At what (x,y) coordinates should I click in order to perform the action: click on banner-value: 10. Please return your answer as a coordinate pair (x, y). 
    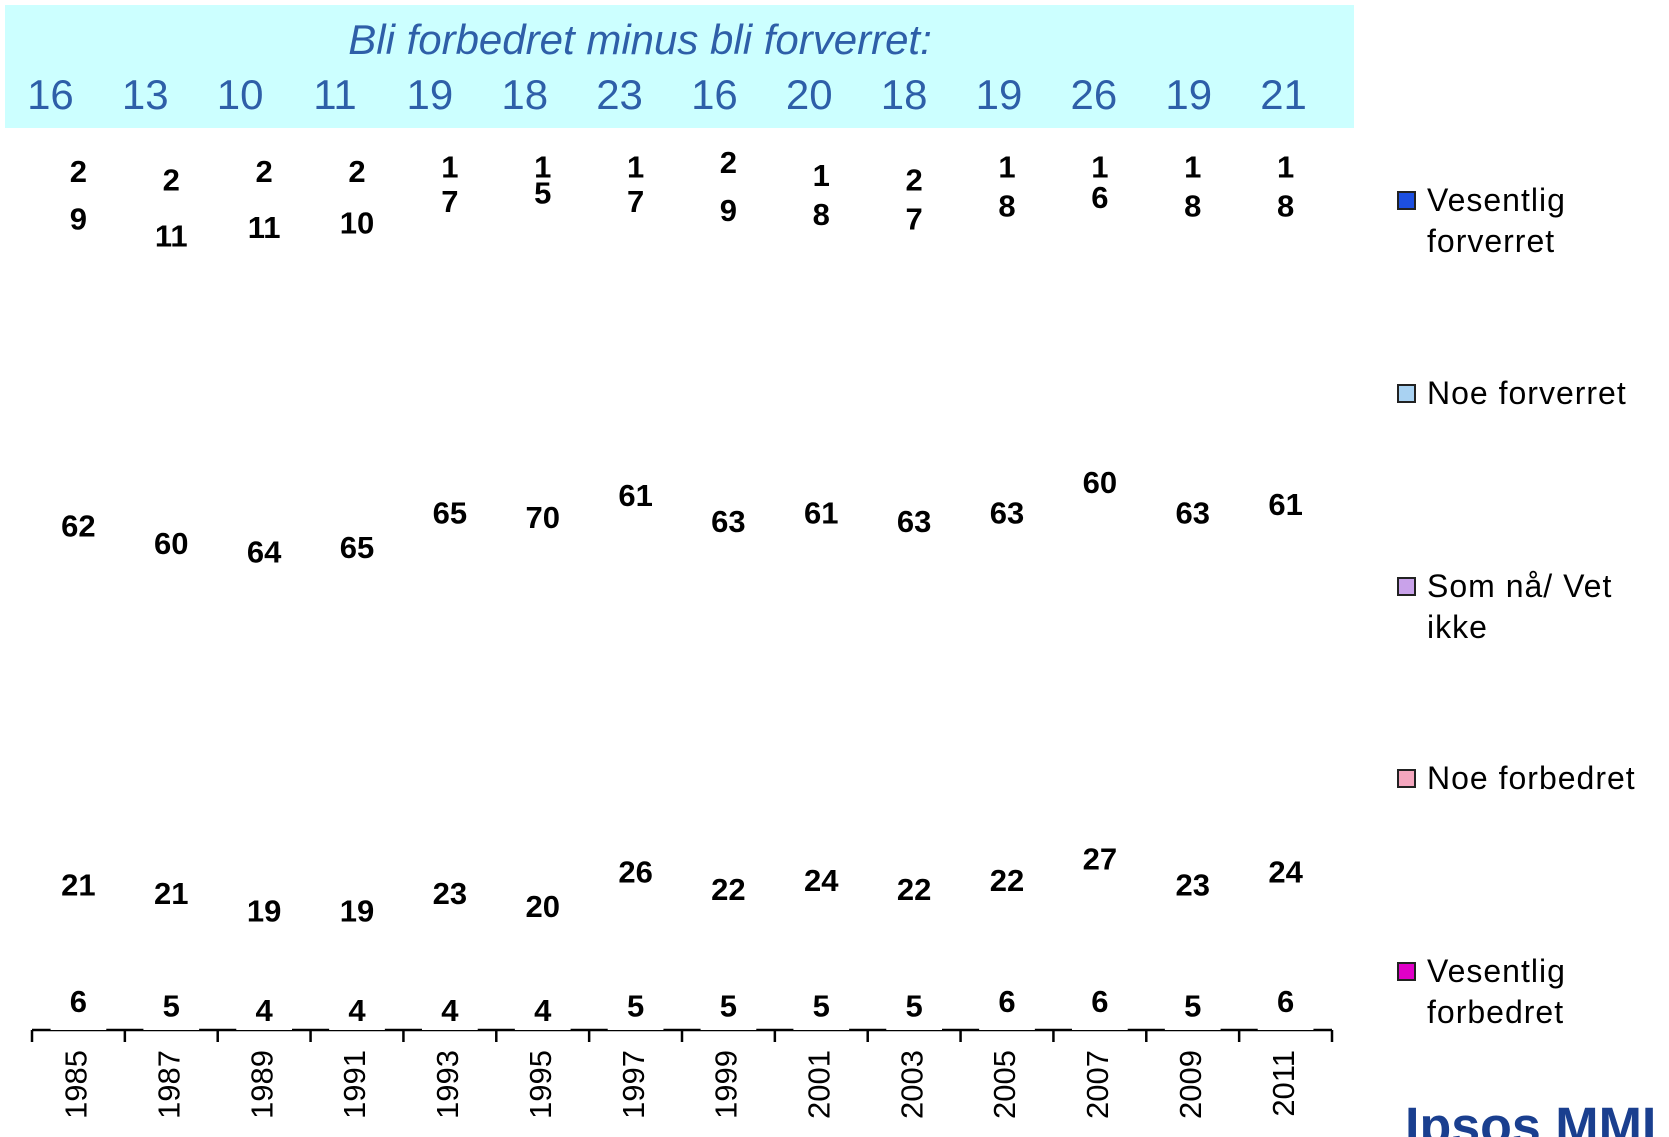
    Looking at the image, I should click on (240, 94).